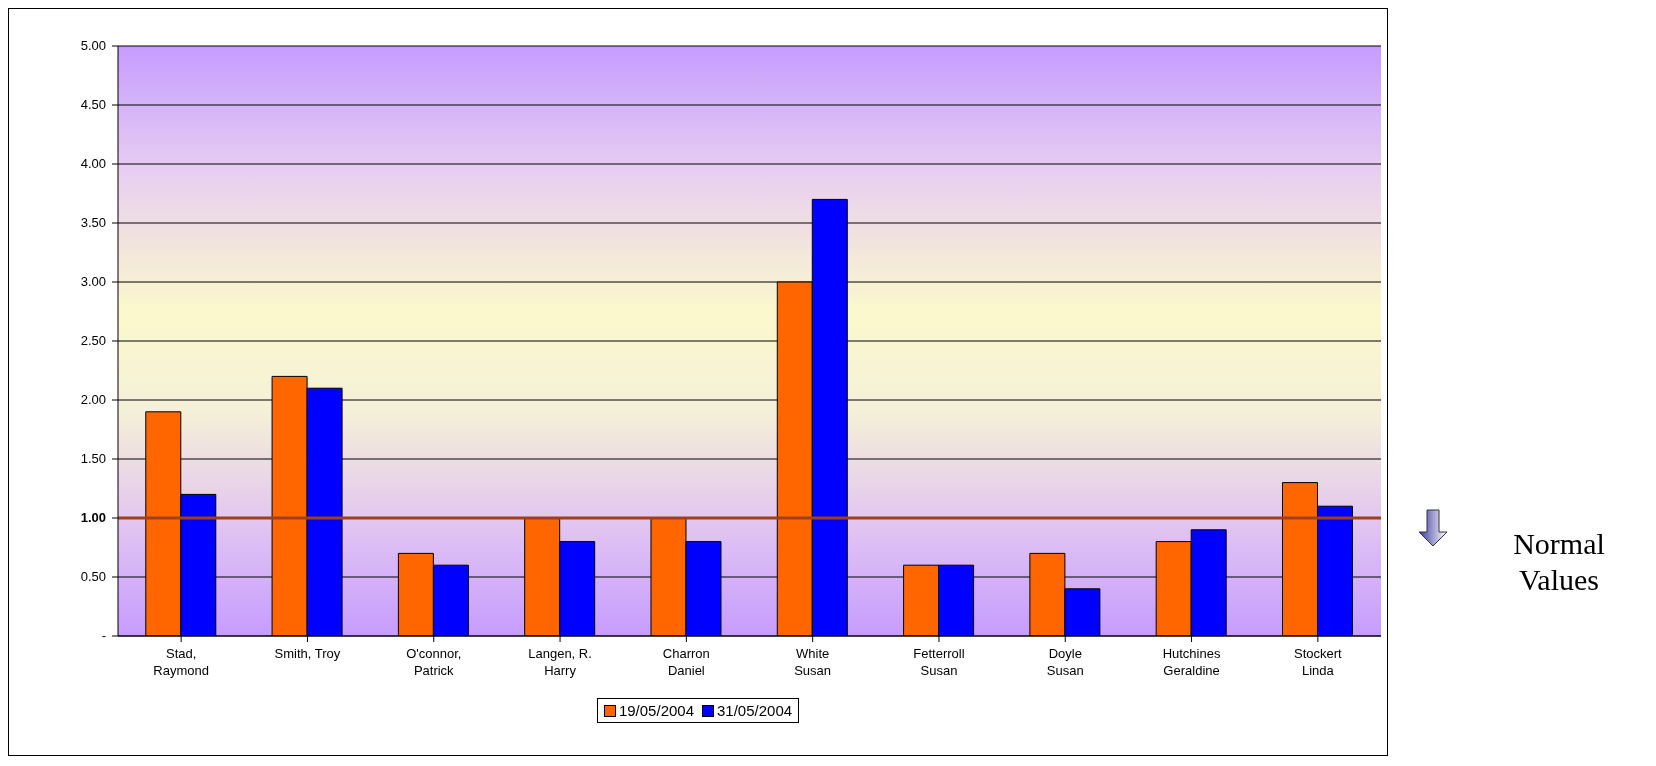 The width and height of the screenshot is (1656, 766). I want to click on x-tick-label: Stockert Linda, so click(1318, 662).